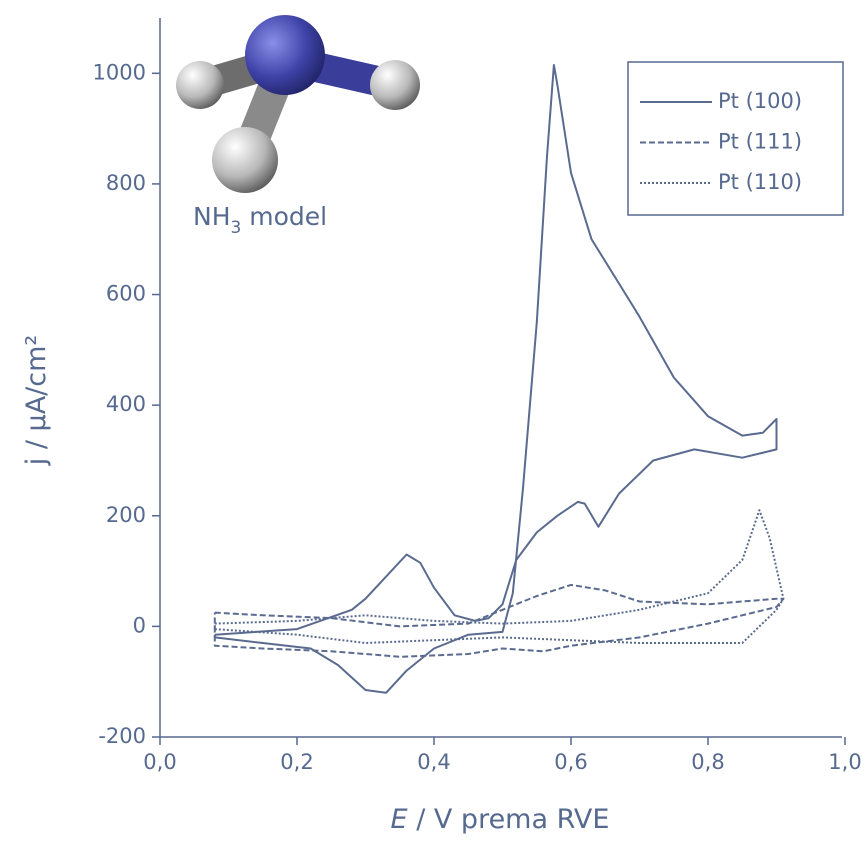 This screenshot has width=867, height=843. What do you see at coordinates (36, 400) in the screenshot?
I see `y-axis-label: j / µA/cm²` at bounding box center [36, 400].